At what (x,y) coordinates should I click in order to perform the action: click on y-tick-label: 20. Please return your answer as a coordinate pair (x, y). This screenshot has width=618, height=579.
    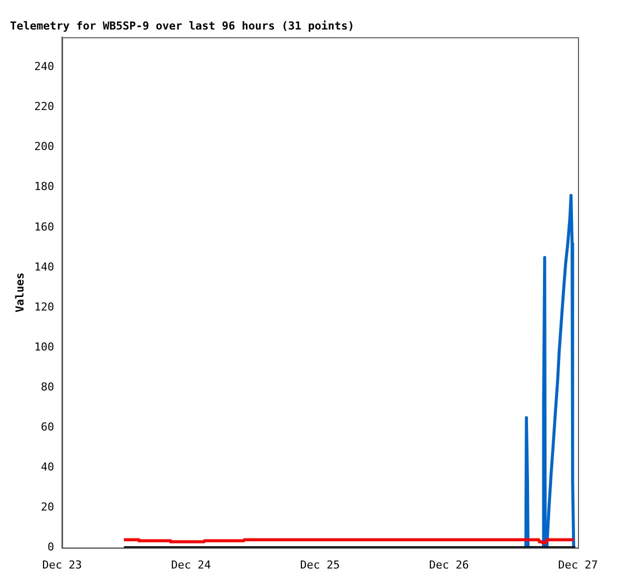
    Looking at the image, I should click on (47, 507).